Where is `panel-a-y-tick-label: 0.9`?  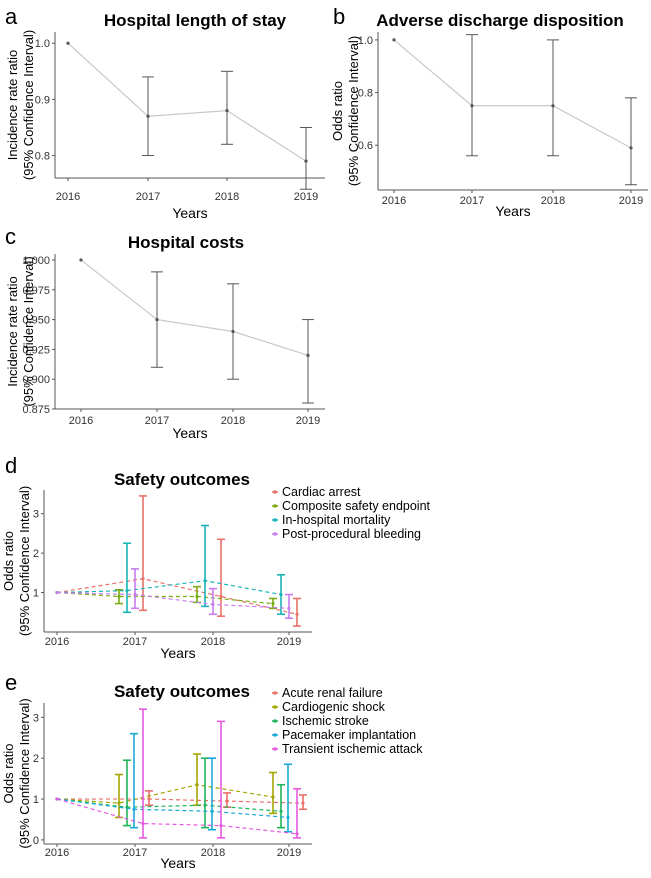
panel-a-y-tick-label: 0.9 is located at coordinates (42, 100).